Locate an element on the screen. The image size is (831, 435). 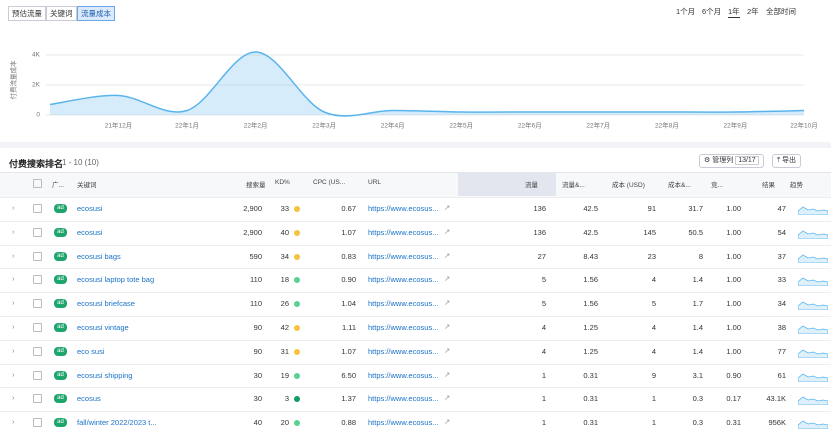
cell: 590 is located at coordinates (255, 256).